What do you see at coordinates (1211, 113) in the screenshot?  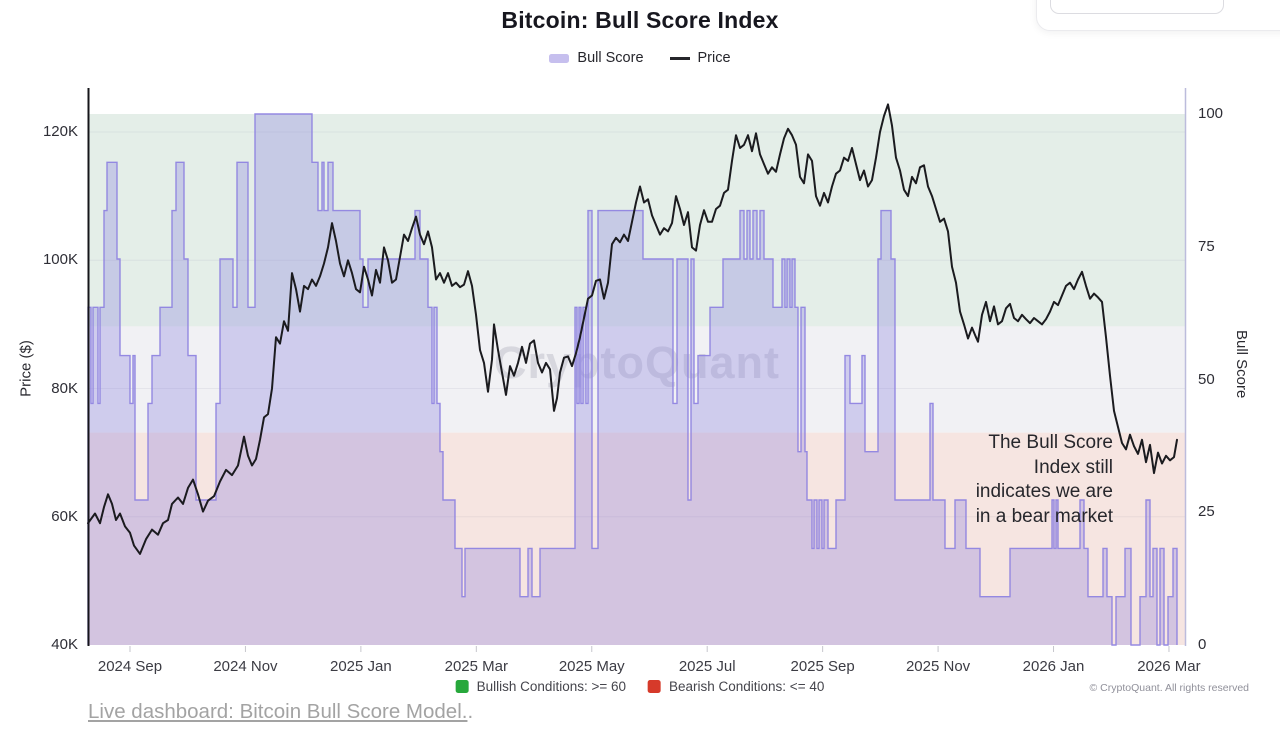 I see `score-axis-tick-100: 100` at bounding box center [1211, 113].